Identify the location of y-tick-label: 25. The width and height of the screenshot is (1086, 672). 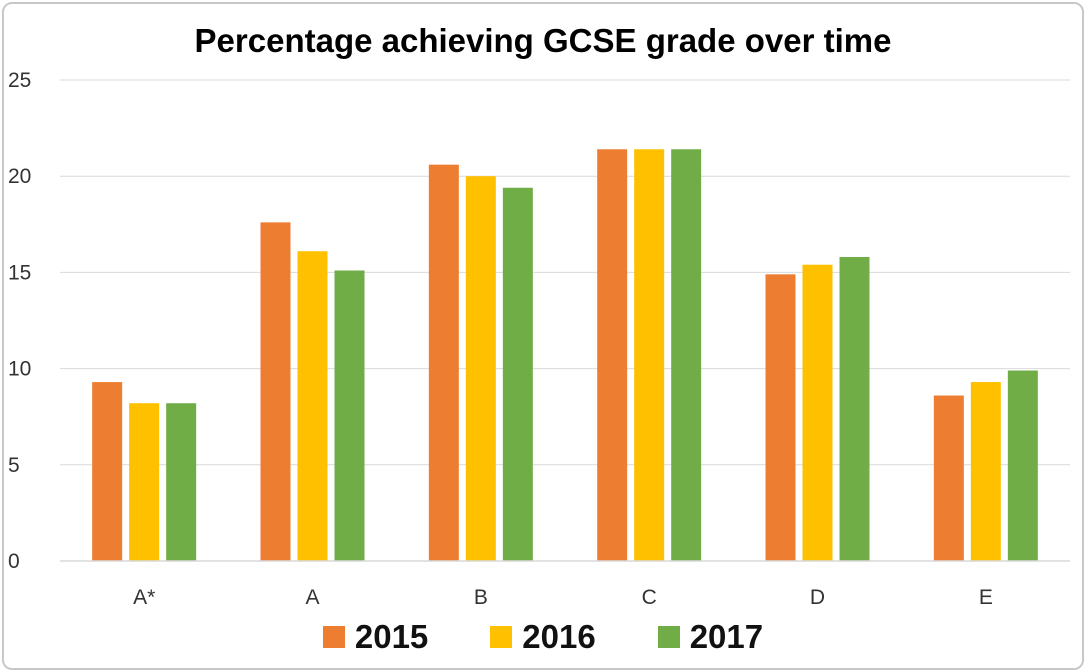
(19, 80).